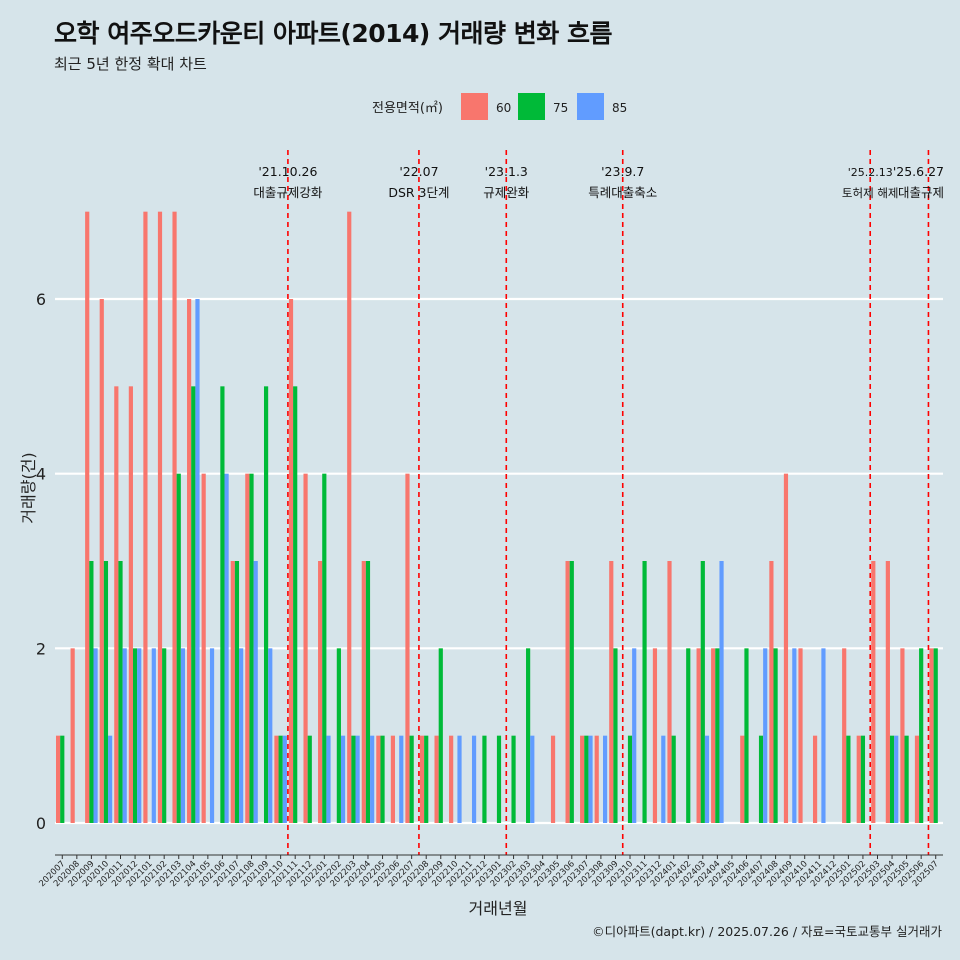 The height and width of the screenshot is (960, 960). I want to click on event-label: DSR 3단계, so click(418, 192).